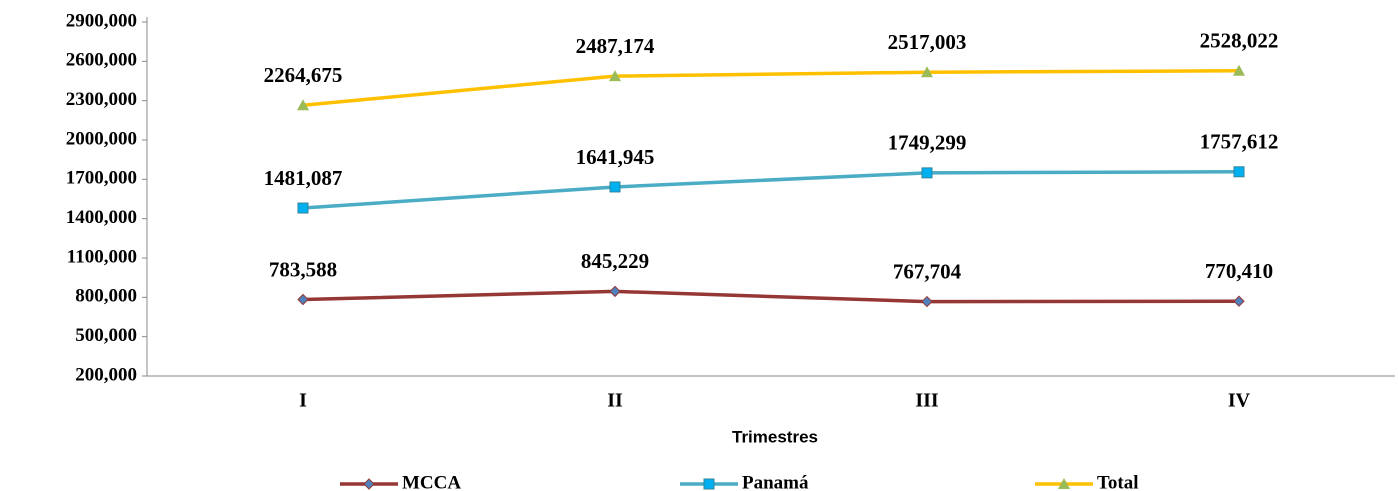 The image size is (1398, 491). What do you see at coordinates (615, 157) in the screenshot?
I see `data-label: 1641,945` at bounding box center [615, 157].